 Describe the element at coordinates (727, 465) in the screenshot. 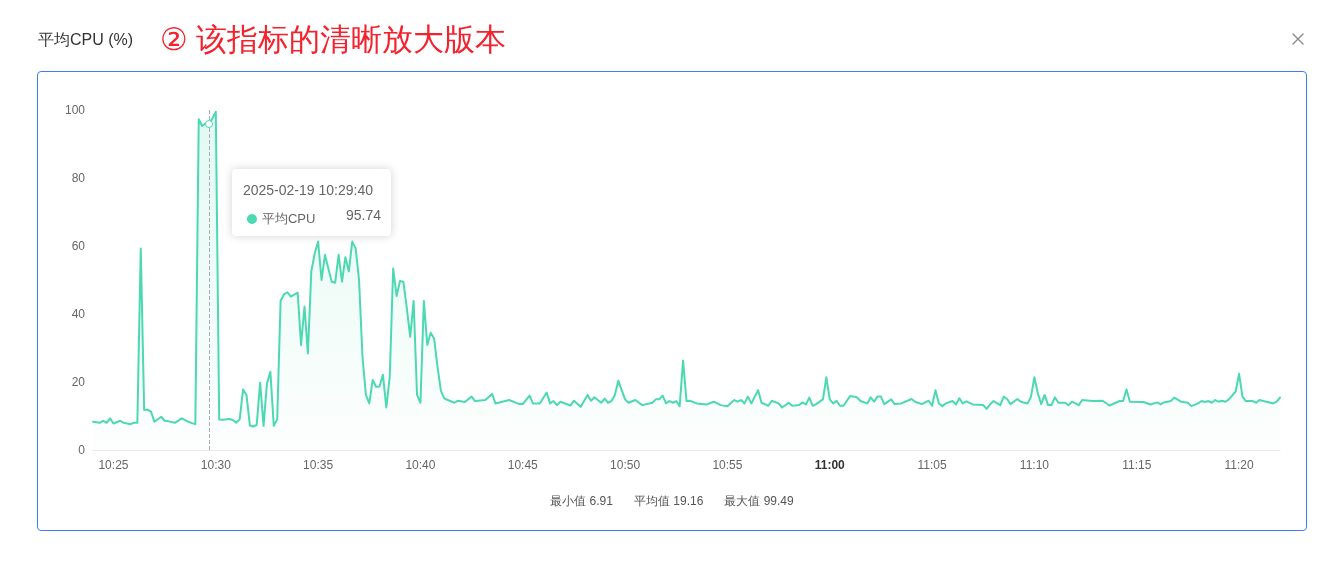

I see `x-tick-label: 10:55` at that location.